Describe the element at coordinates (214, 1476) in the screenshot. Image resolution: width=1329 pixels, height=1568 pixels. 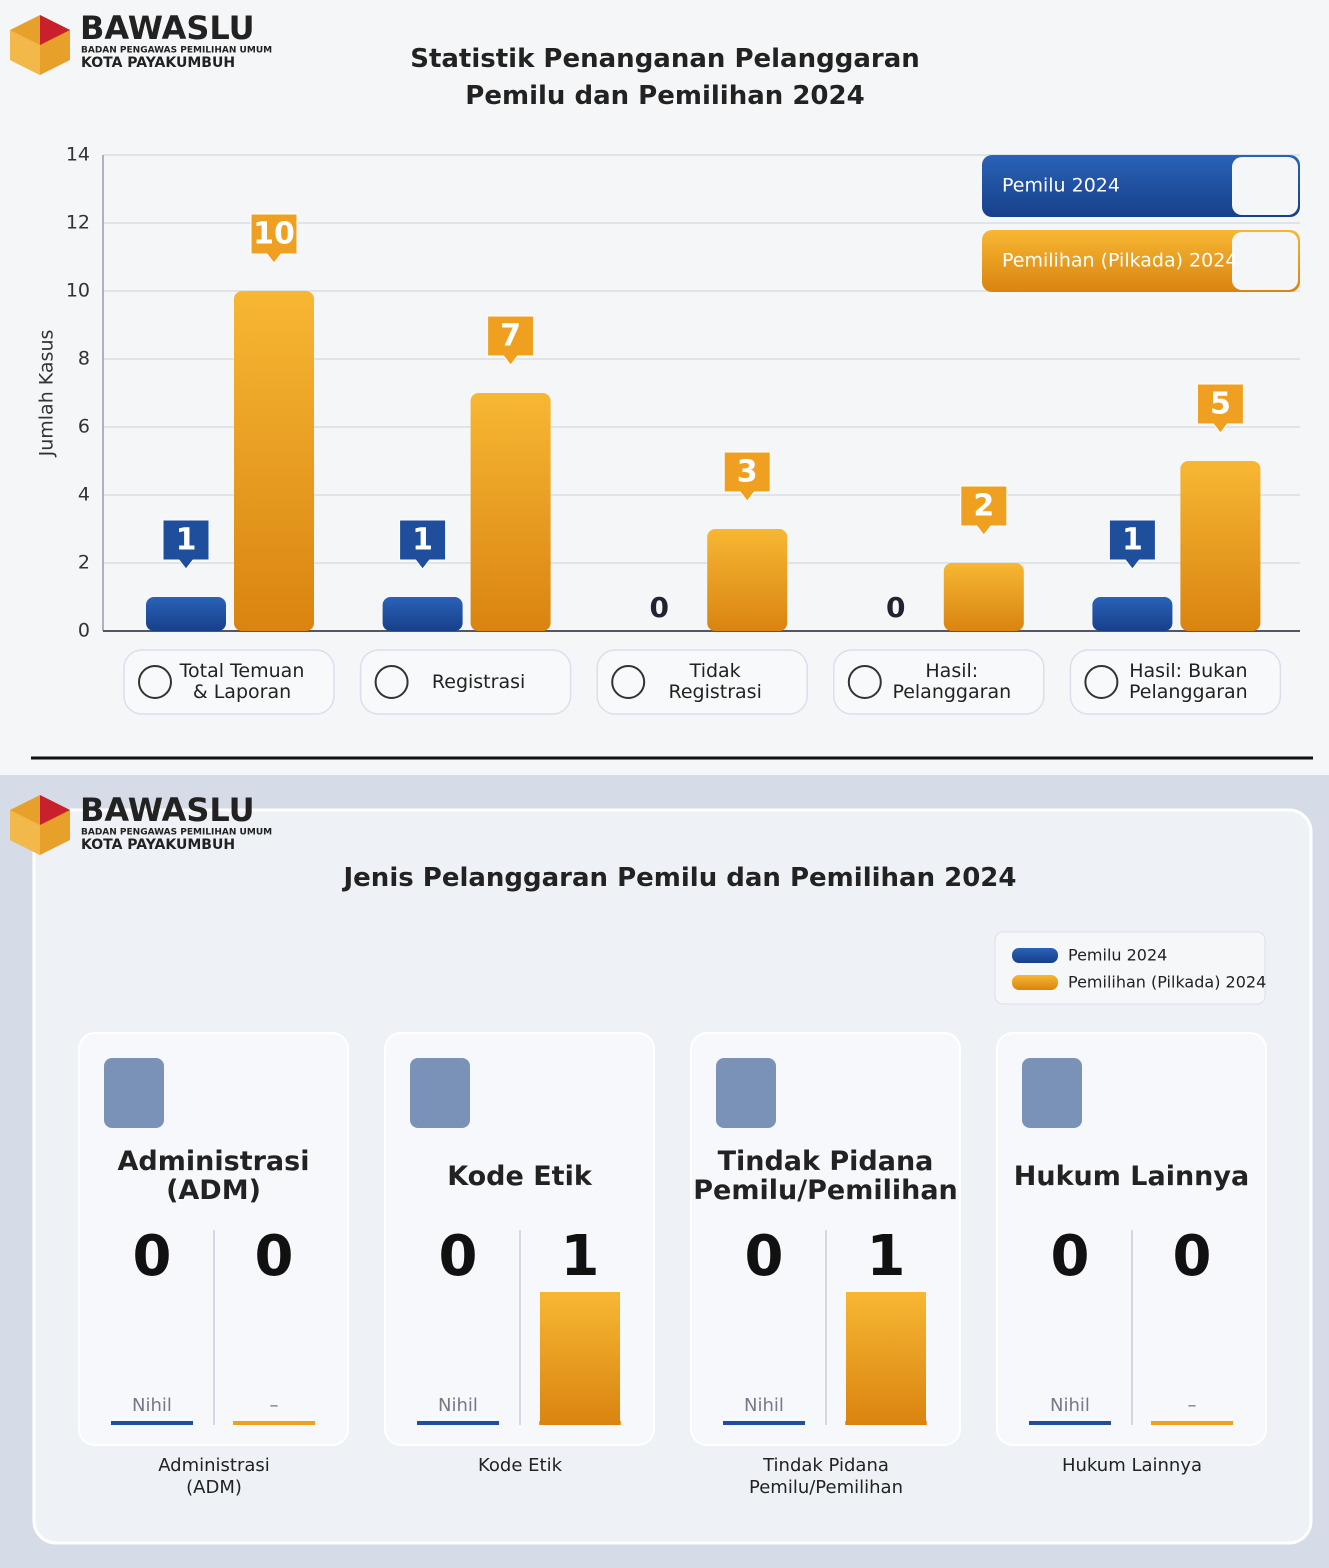
I see `card-caption: Administrasi (ADM)` at that location.